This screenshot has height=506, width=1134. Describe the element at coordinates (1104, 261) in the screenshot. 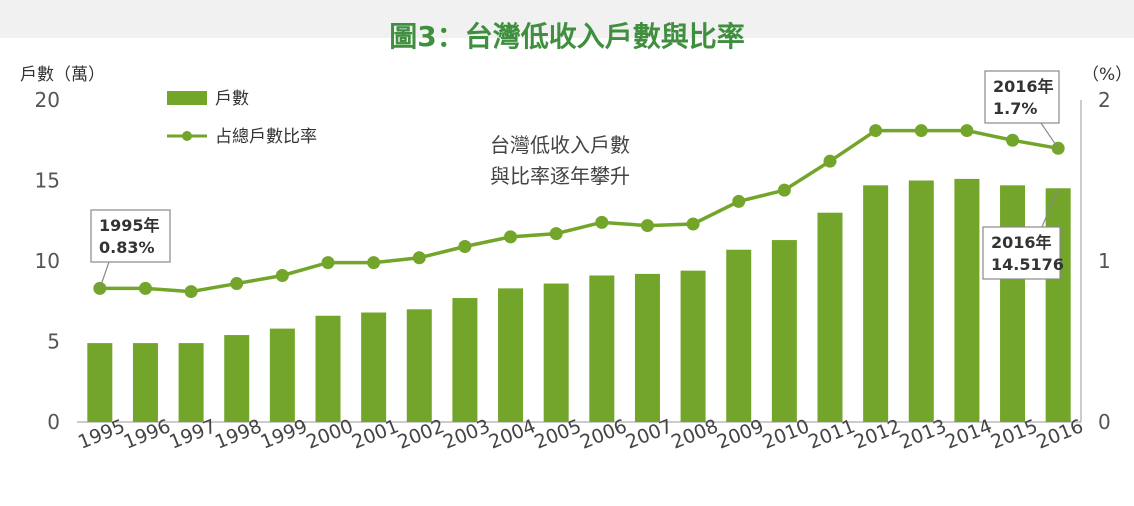

I see `y2-tick-label: 1` at that location.